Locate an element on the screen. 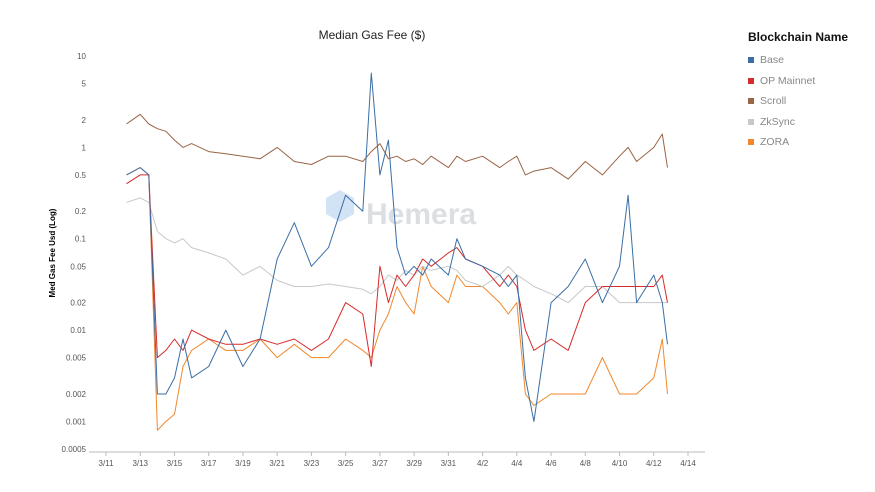  legend-items: Base OP Mainnet Scroll ZkSync ZORA is located at coordinates (808, 101).